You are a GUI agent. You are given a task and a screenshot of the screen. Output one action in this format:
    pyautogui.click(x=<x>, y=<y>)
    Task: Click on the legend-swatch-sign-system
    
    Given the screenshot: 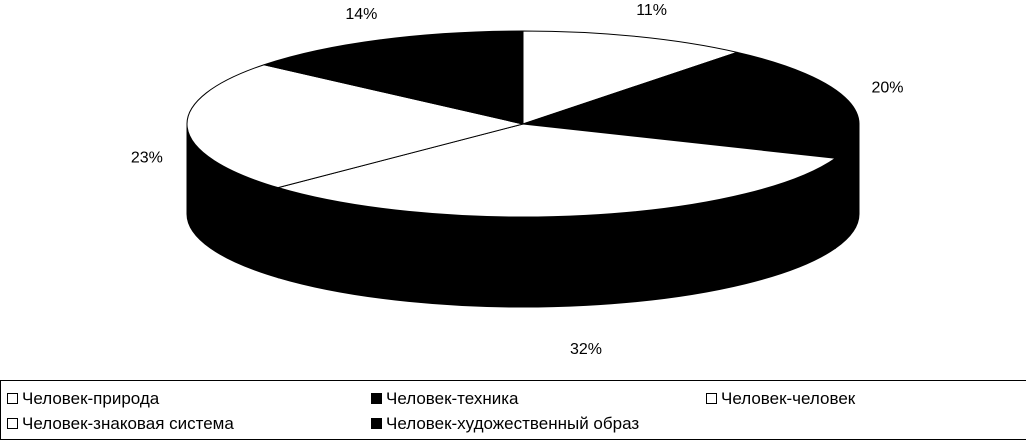 What is the action you would take?
    pyautogui.click(x=12, y=423)
    